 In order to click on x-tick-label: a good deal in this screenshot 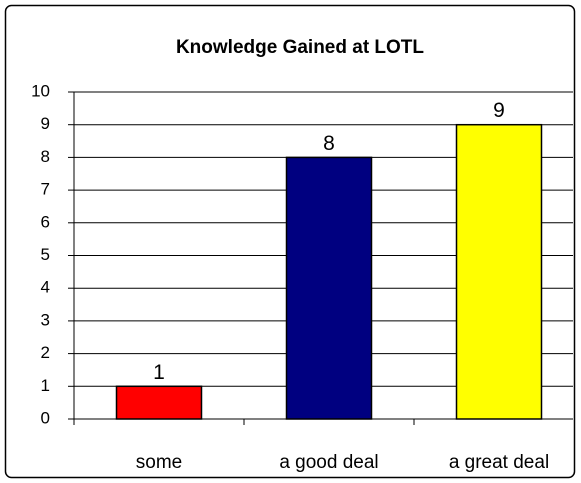, I will do `click(328, 462)`.